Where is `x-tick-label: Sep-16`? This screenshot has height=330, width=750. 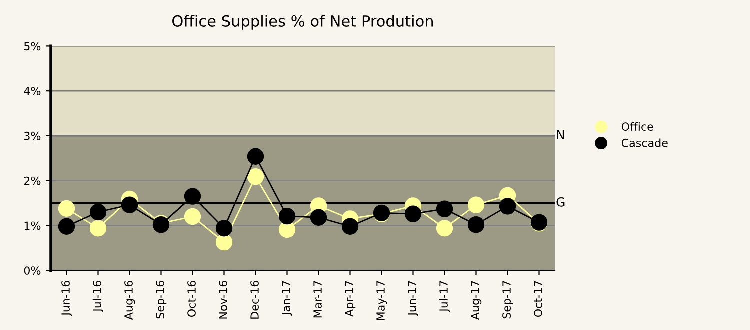
x-tick-label: Sep-16 is located at coordinates (161, 300).